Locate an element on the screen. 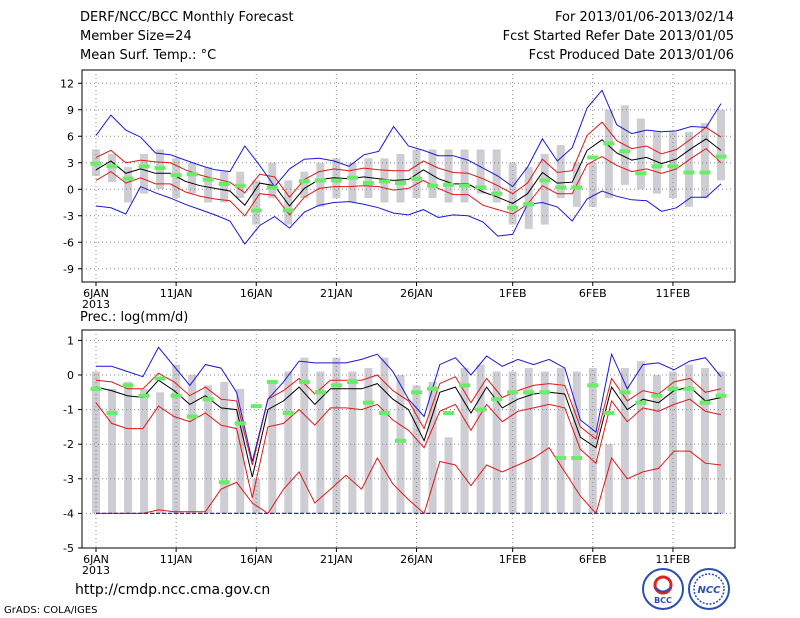 Image resolution: width=800 pixels, height=618 pixels. bcc-logo-label: BCC is located at coordinates (663, 600).